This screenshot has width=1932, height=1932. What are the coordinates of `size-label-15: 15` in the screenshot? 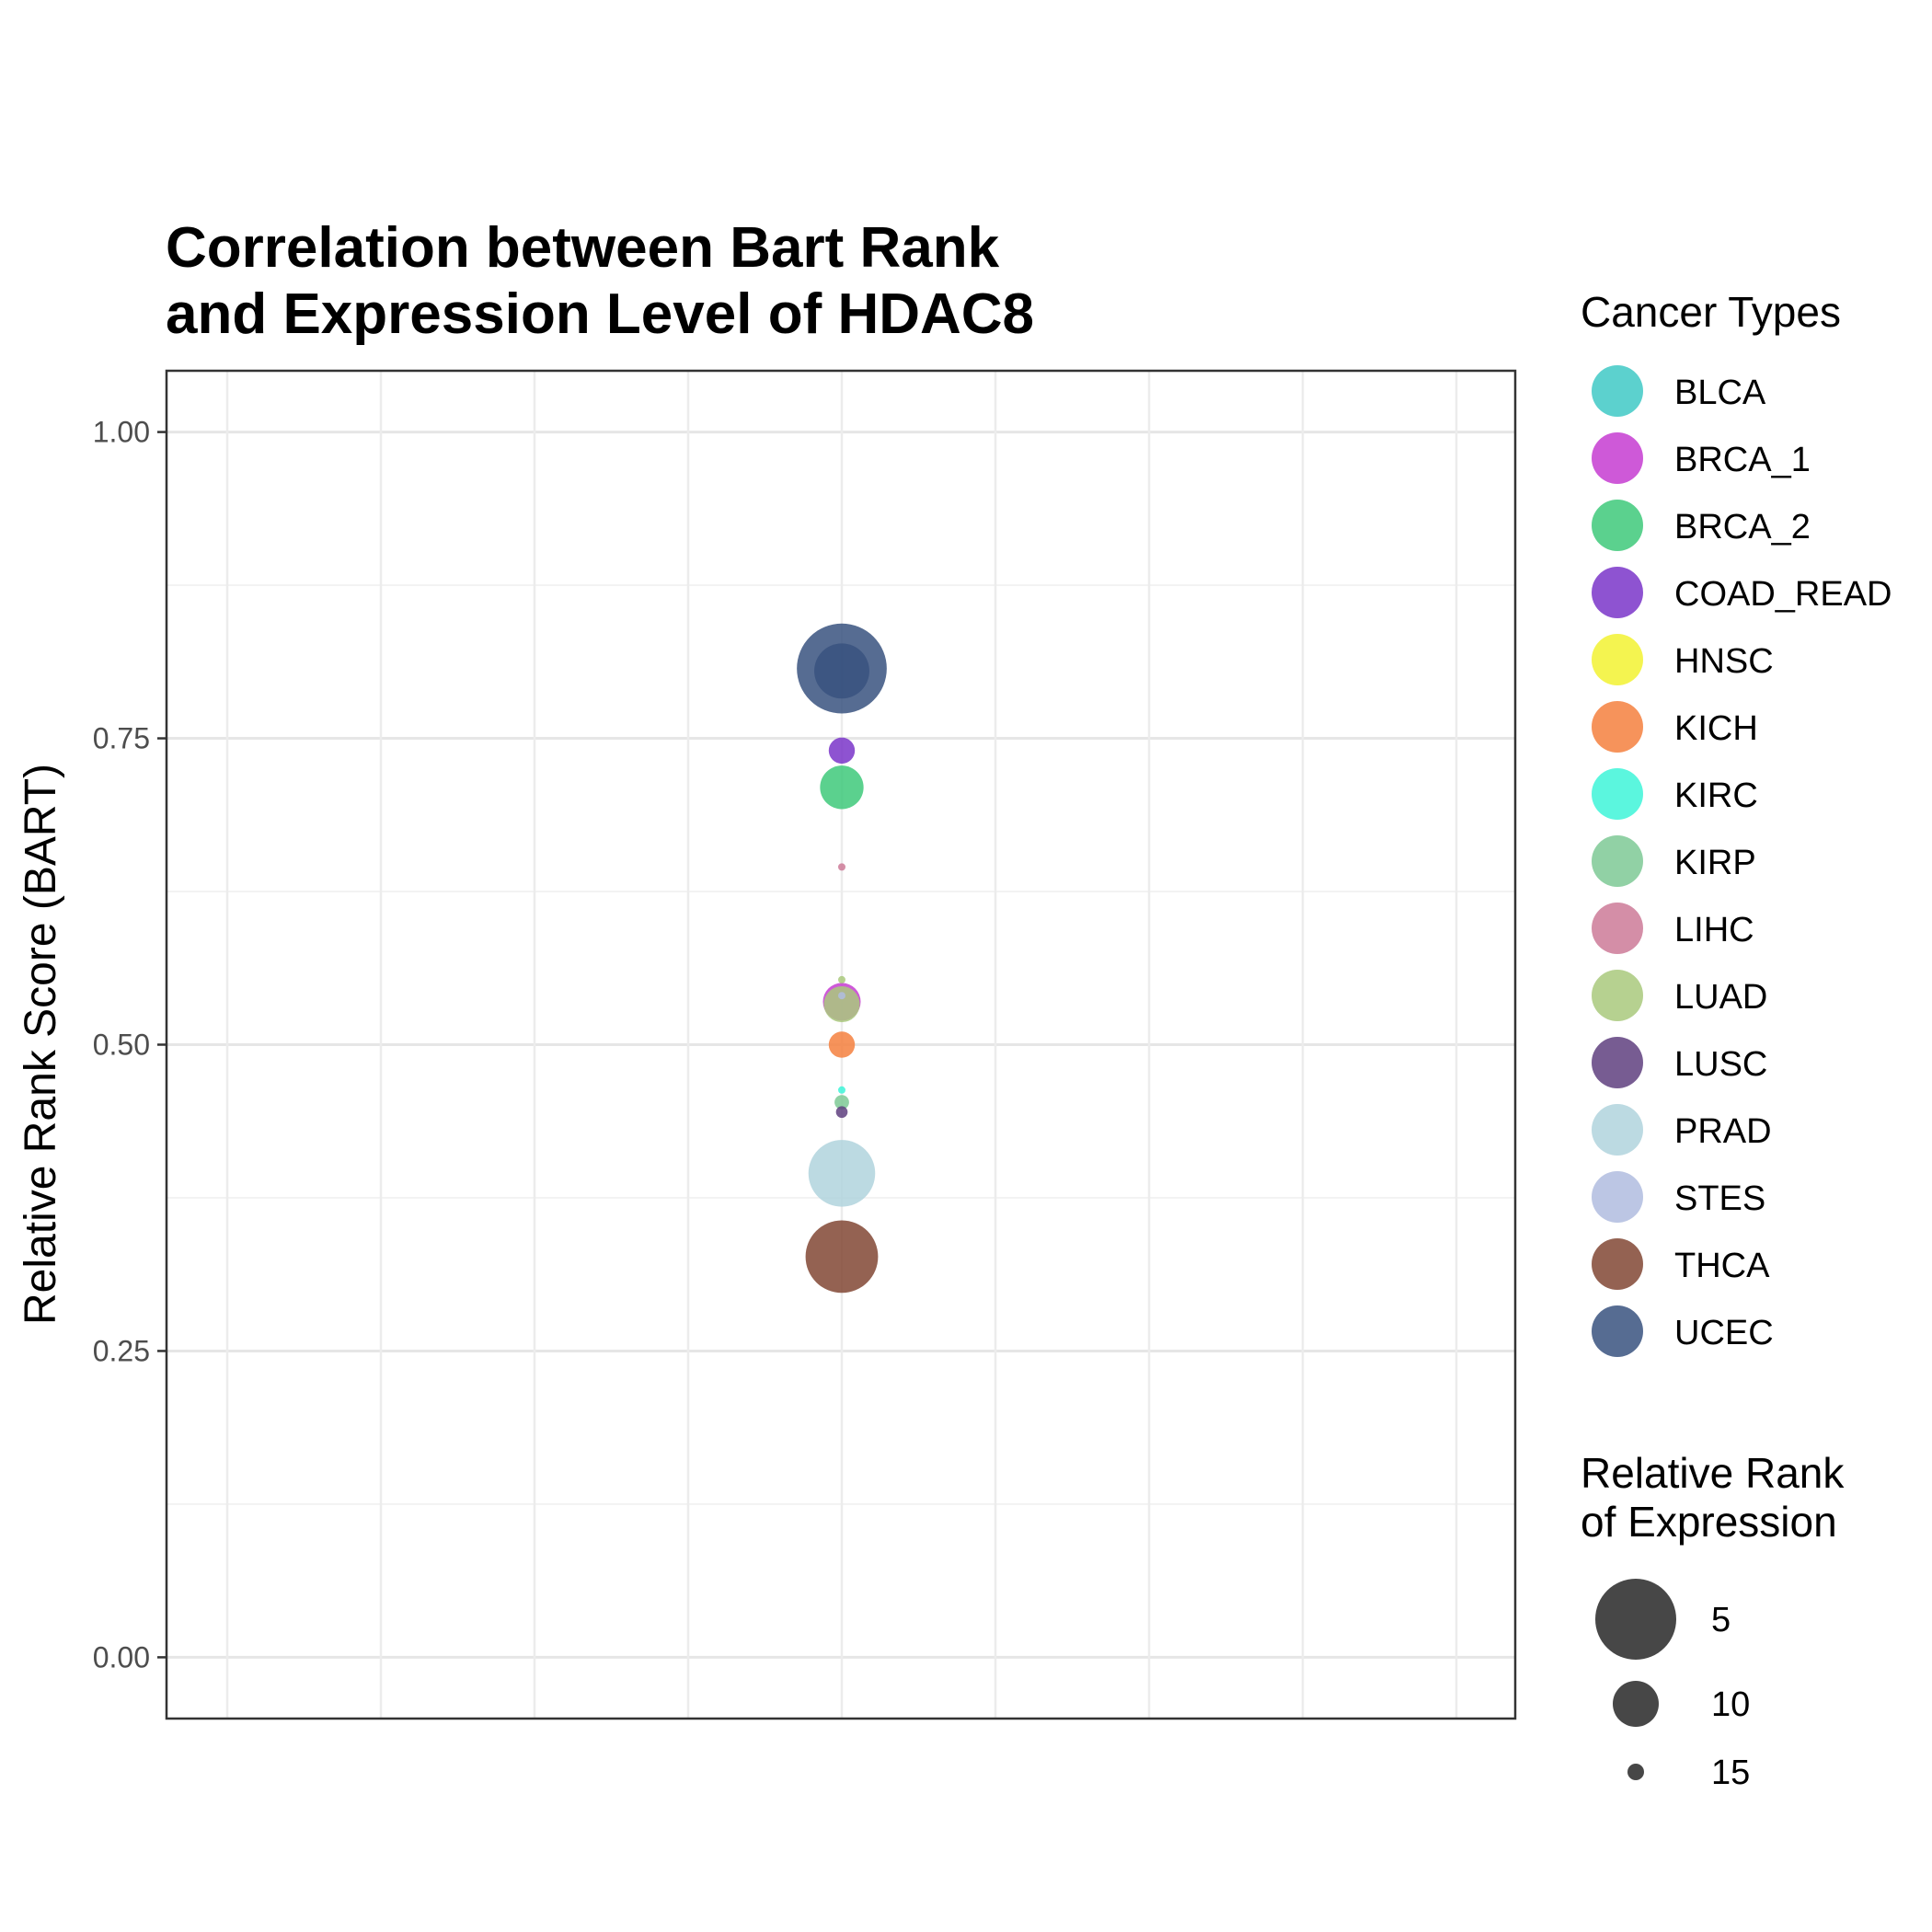 It's located at (1730, 1773).